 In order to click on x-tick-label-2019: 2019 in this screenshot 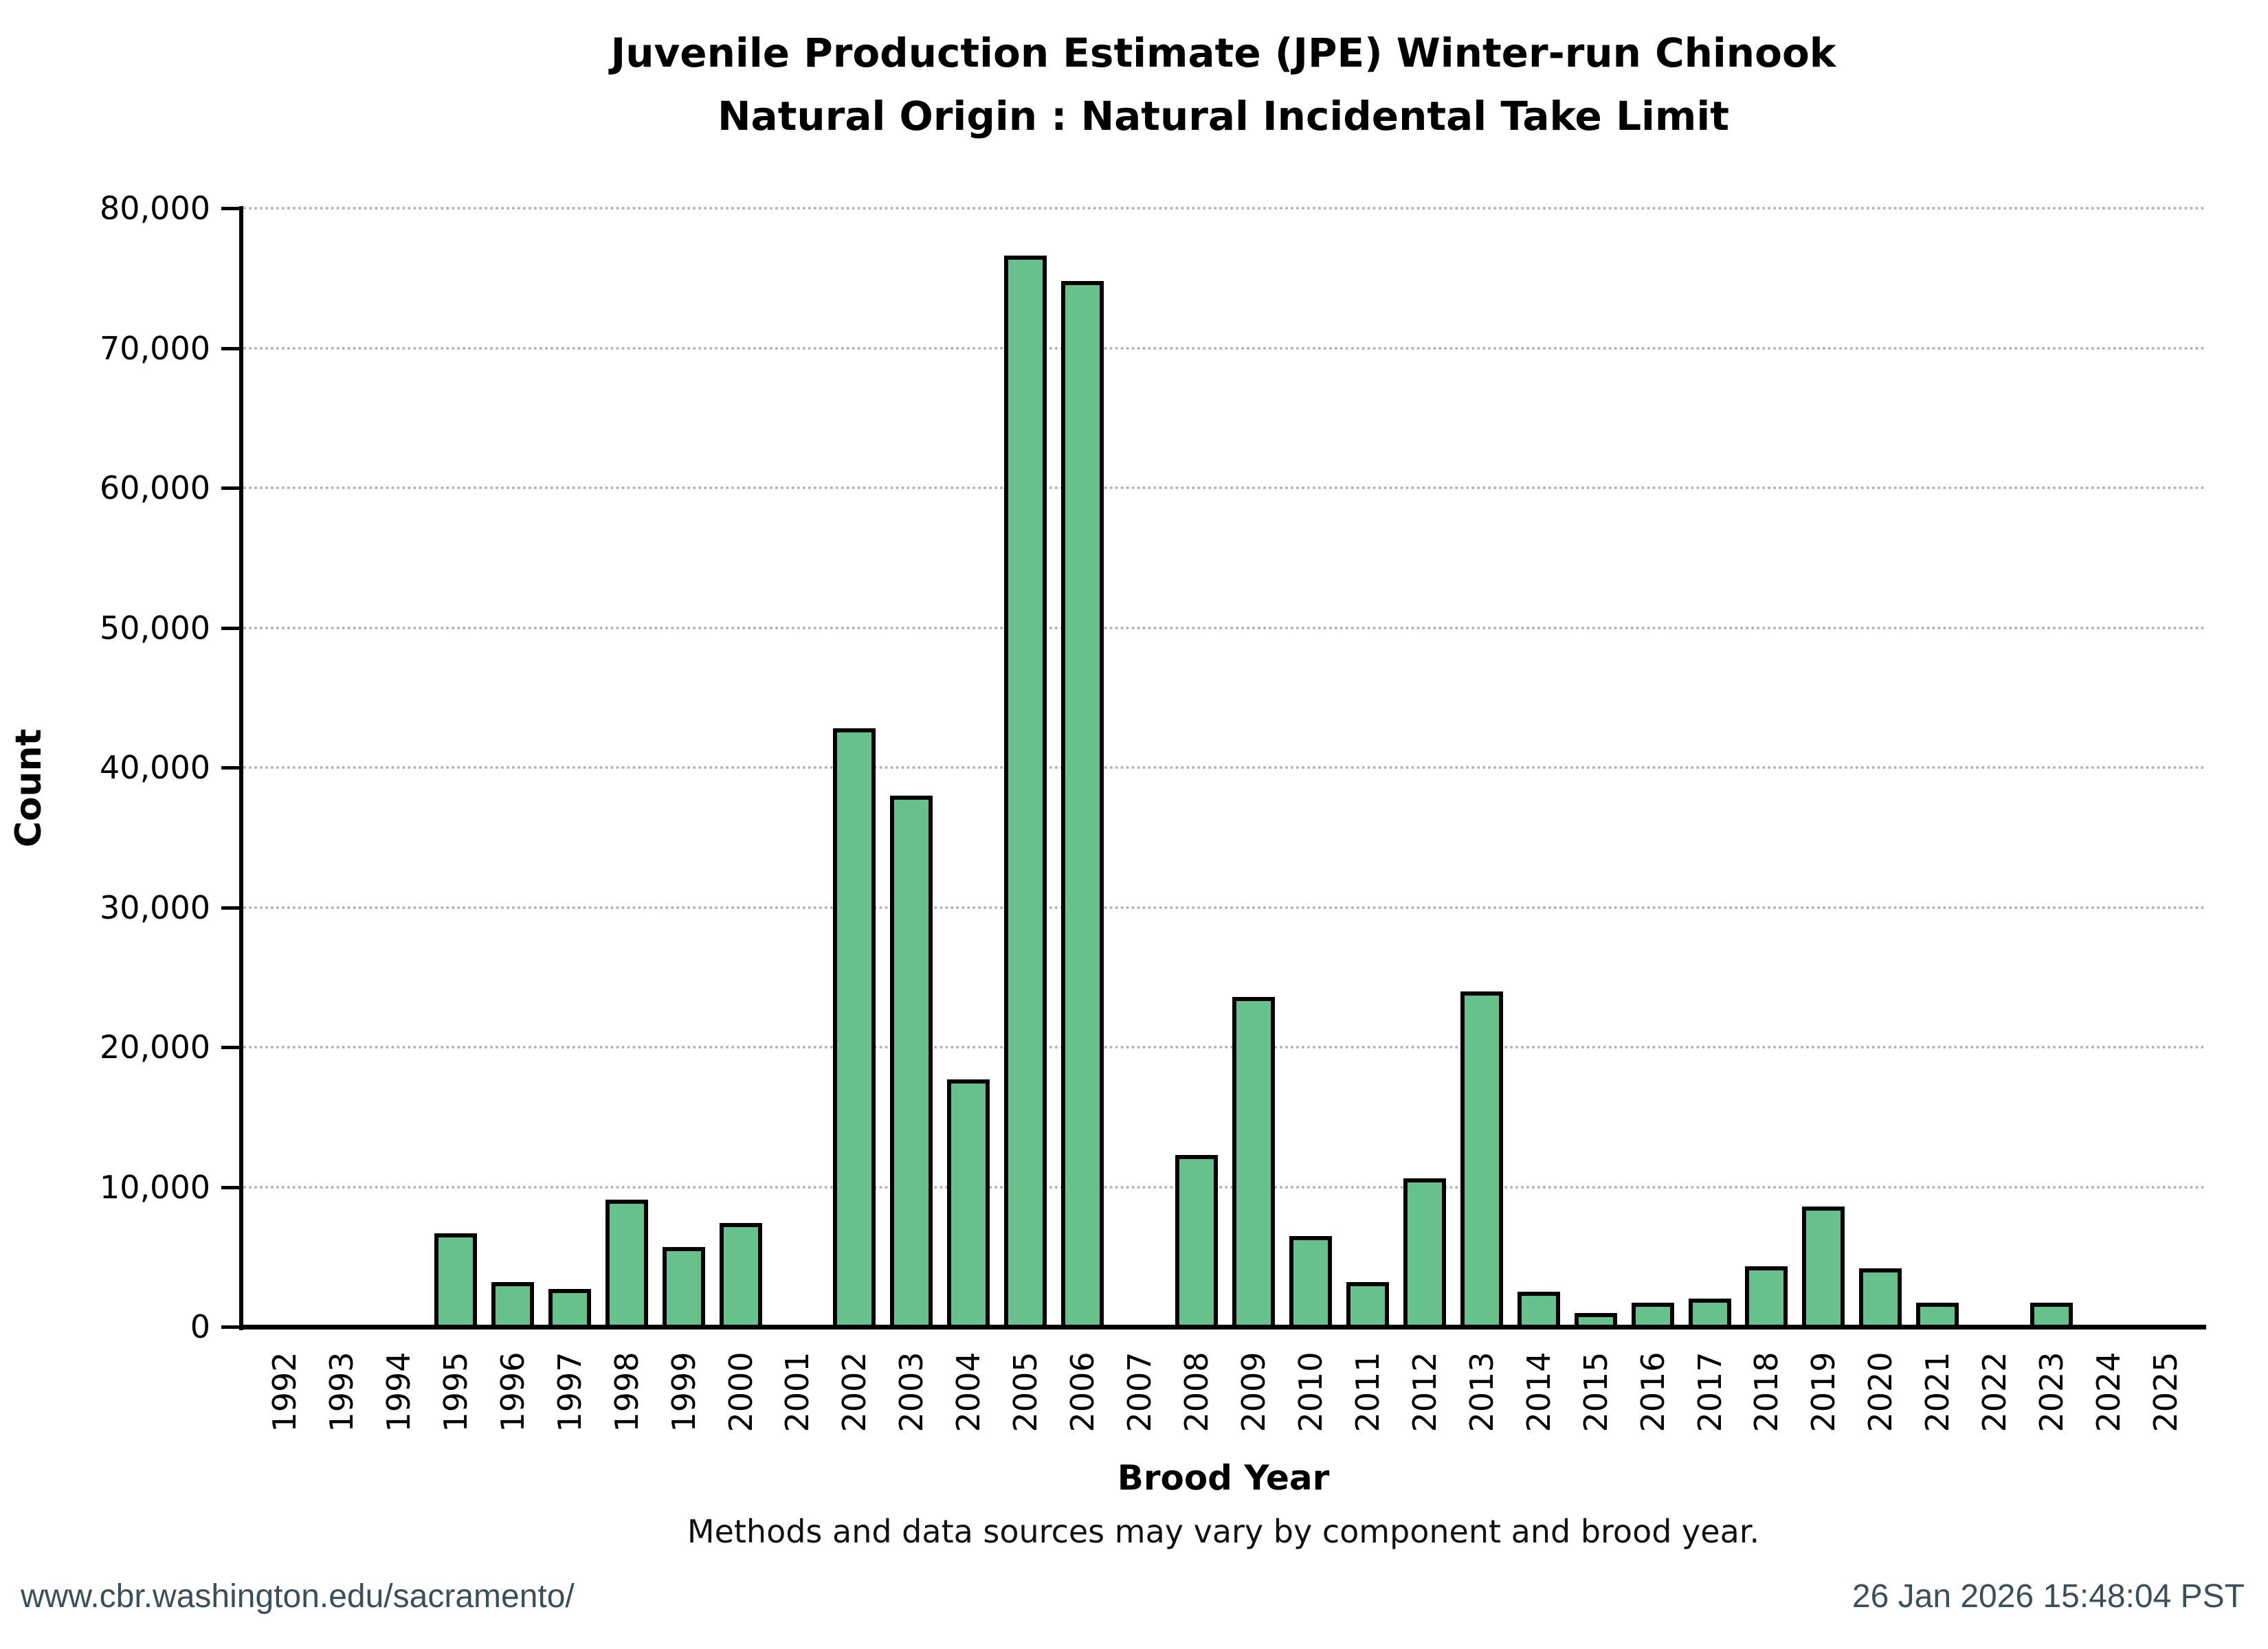, I will do `click(1824, 1392)`.